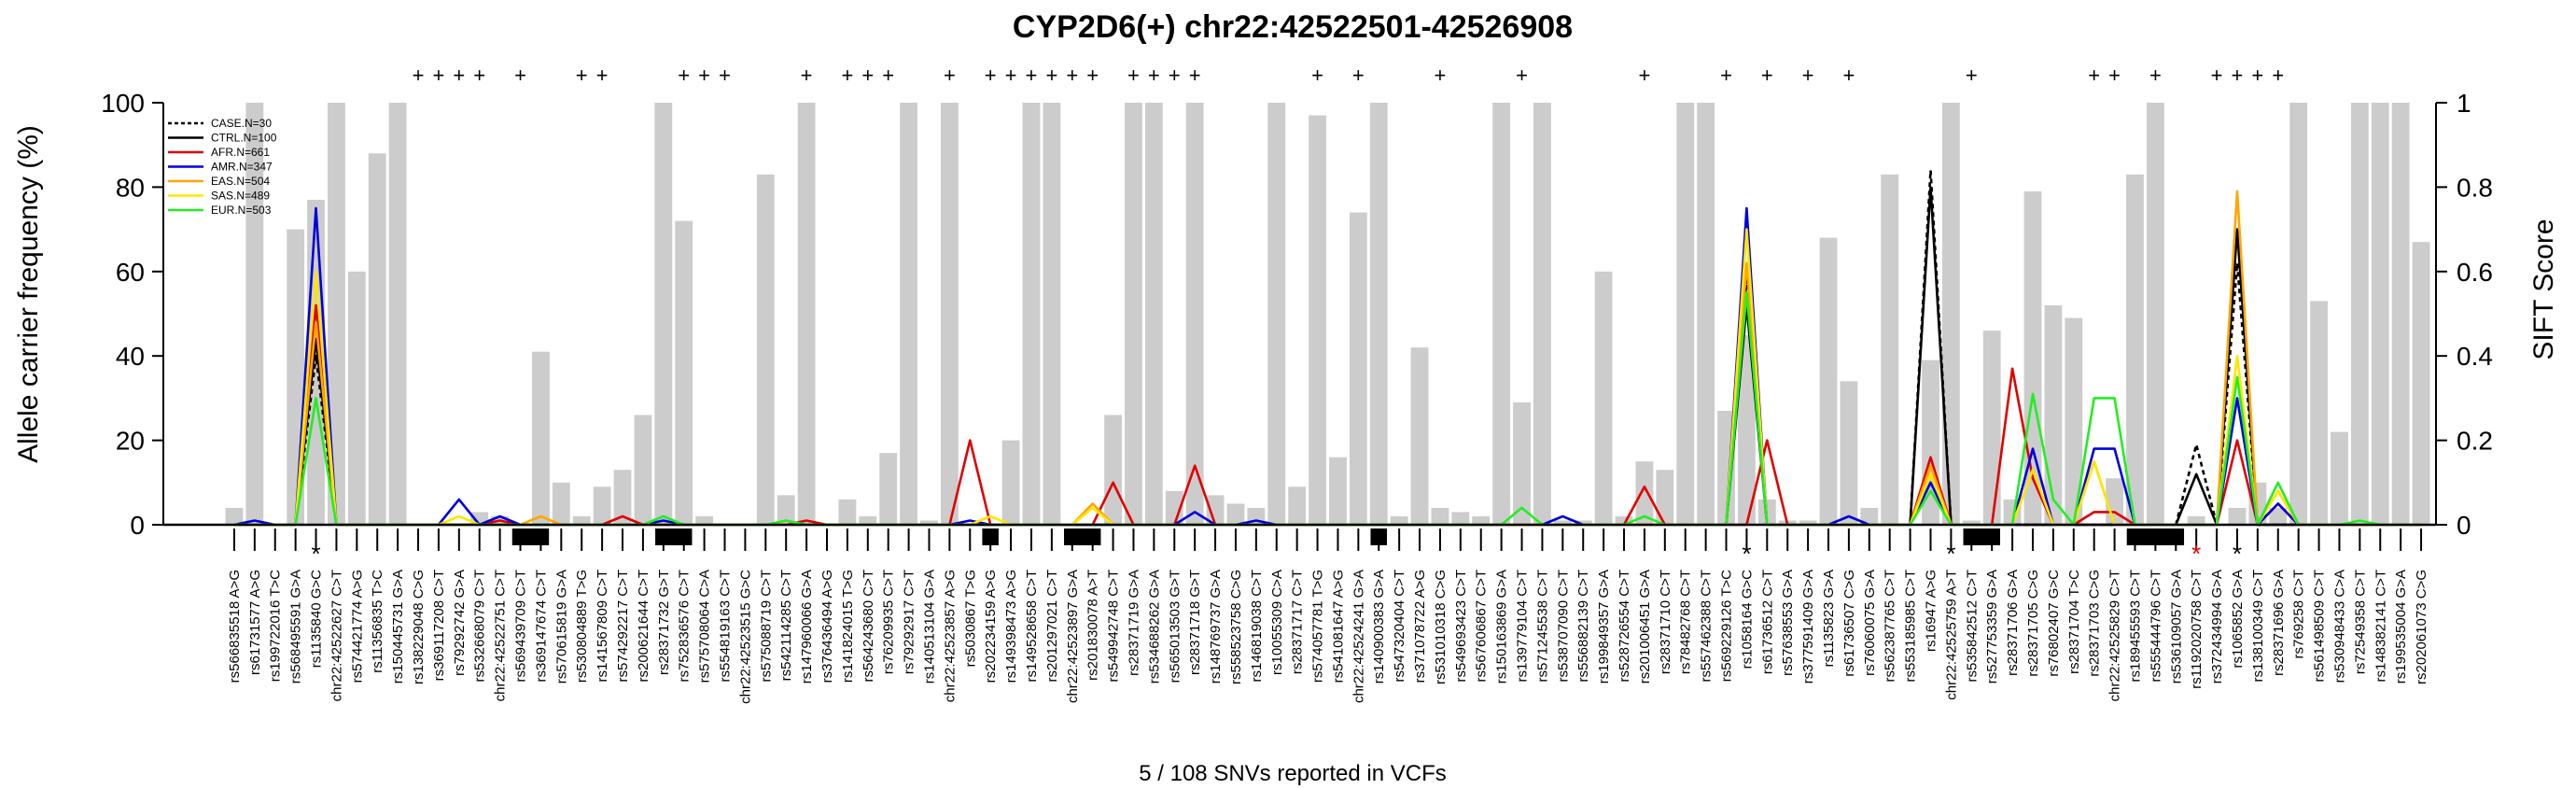  What do you see at coordinates (1482, 626) in the screenshot?
I see `snv-label: rs567606867 C>T` at bounding box center [1482, 626].